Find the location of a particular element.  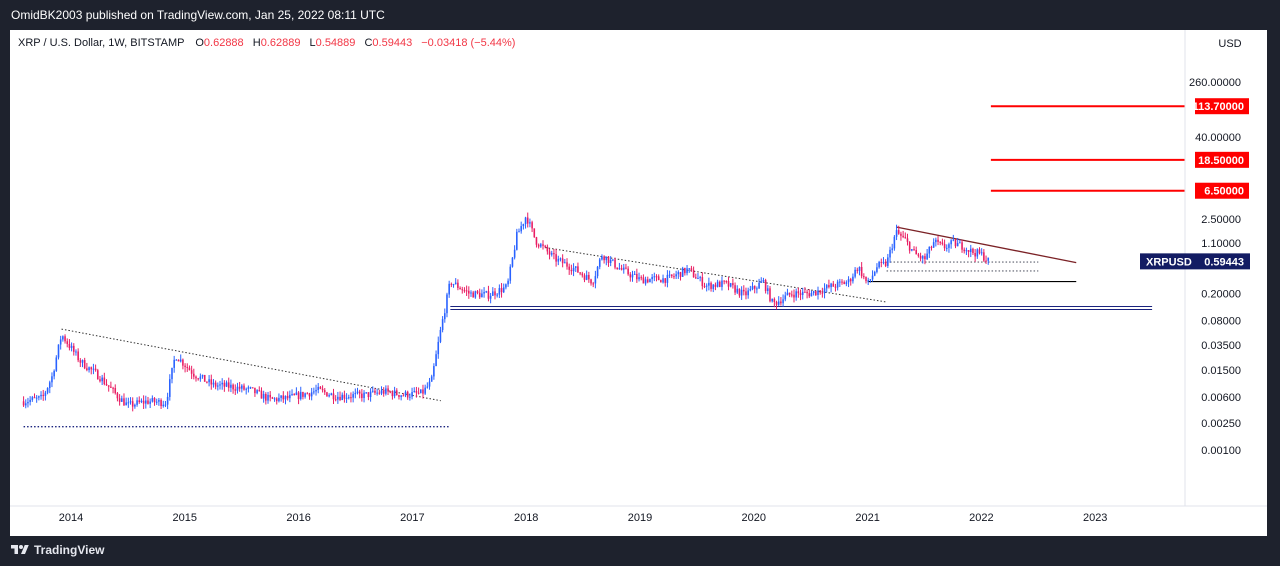

last-price-symbol: XRPUSD is located at coordinates (1169, 262).